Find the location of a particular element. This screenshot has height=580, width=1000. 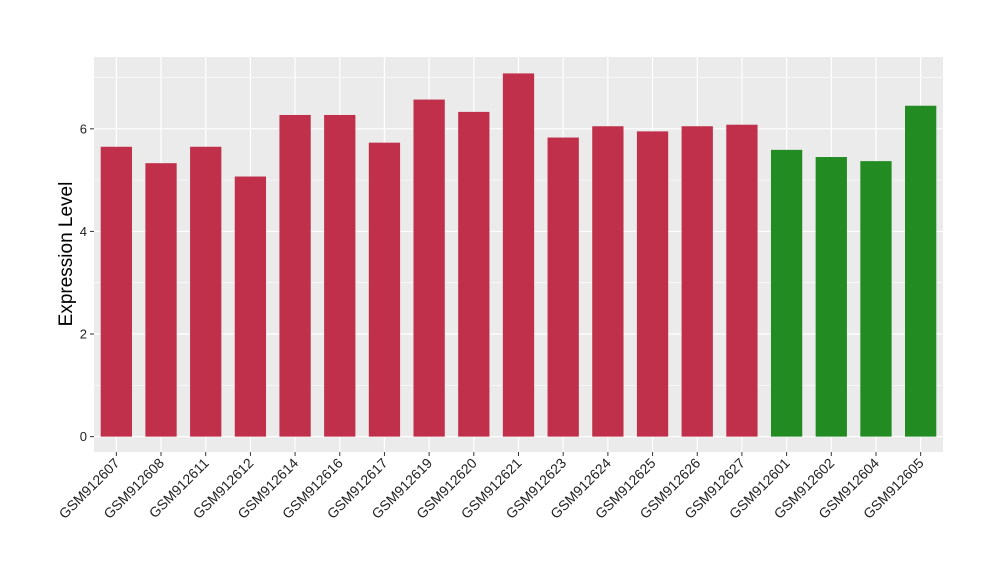

bar-GSM912625 is located at coordinates (652, 284).